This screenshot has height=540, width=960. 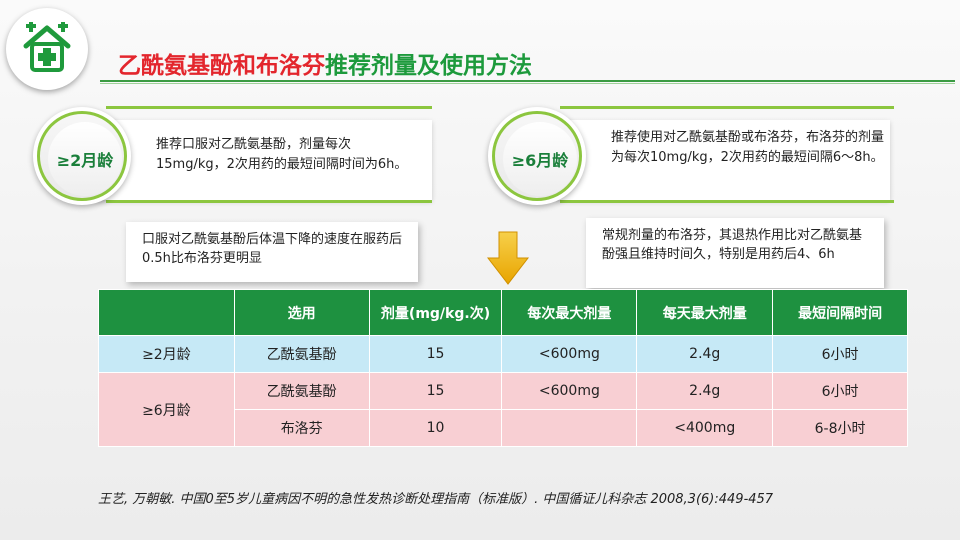 I want to click on cell-age: ≥6月龄, so click(x=166, y=409).